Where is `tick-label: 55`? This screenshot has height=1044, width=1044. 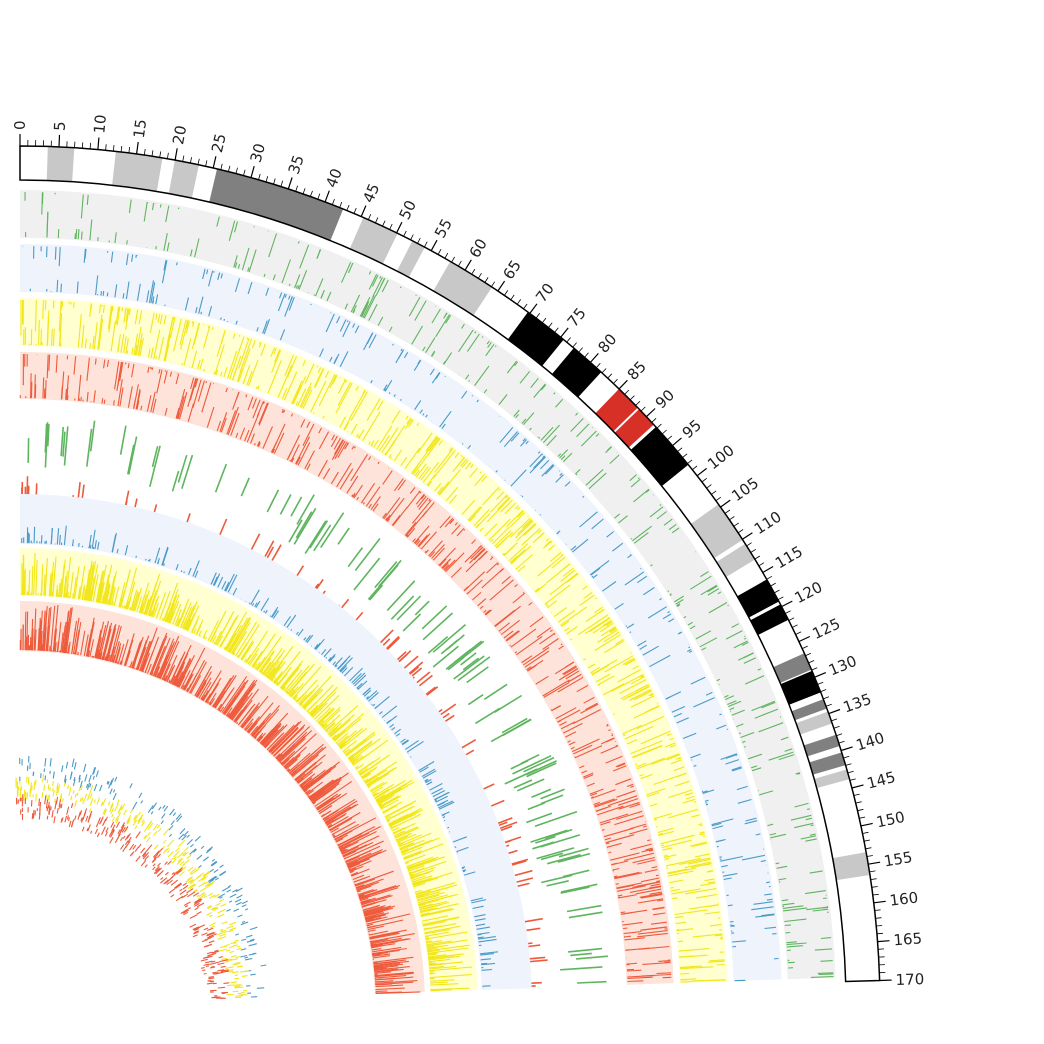
tick-label: 55 is located at coordinates (443, 228).